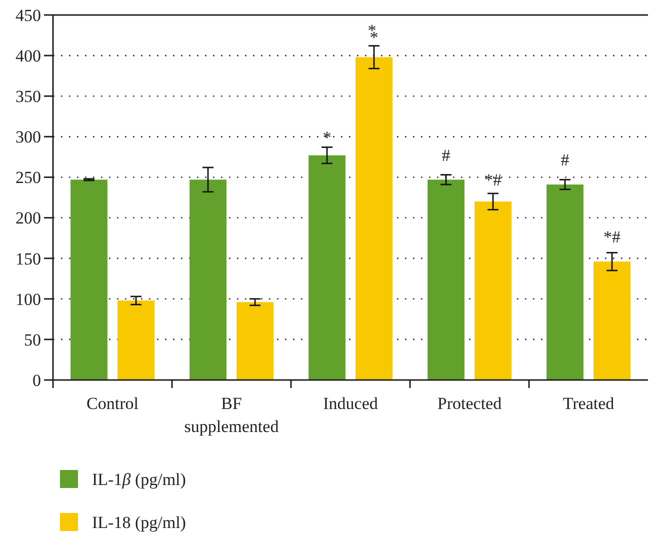 The height and width of the screenshot is (540, 649). I want to click on x-tick-label: Induced, so click(350, 403).